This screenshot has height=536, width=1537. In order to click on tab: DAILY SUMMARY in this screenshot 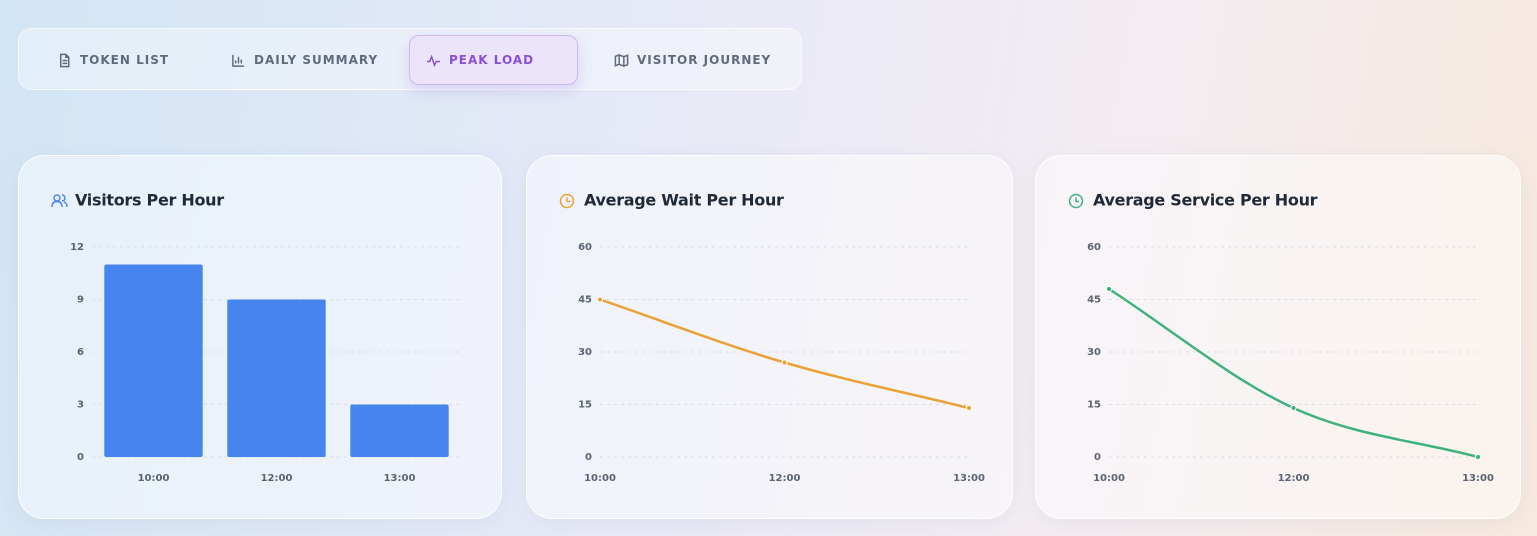, I will do `click(304, 60)`.